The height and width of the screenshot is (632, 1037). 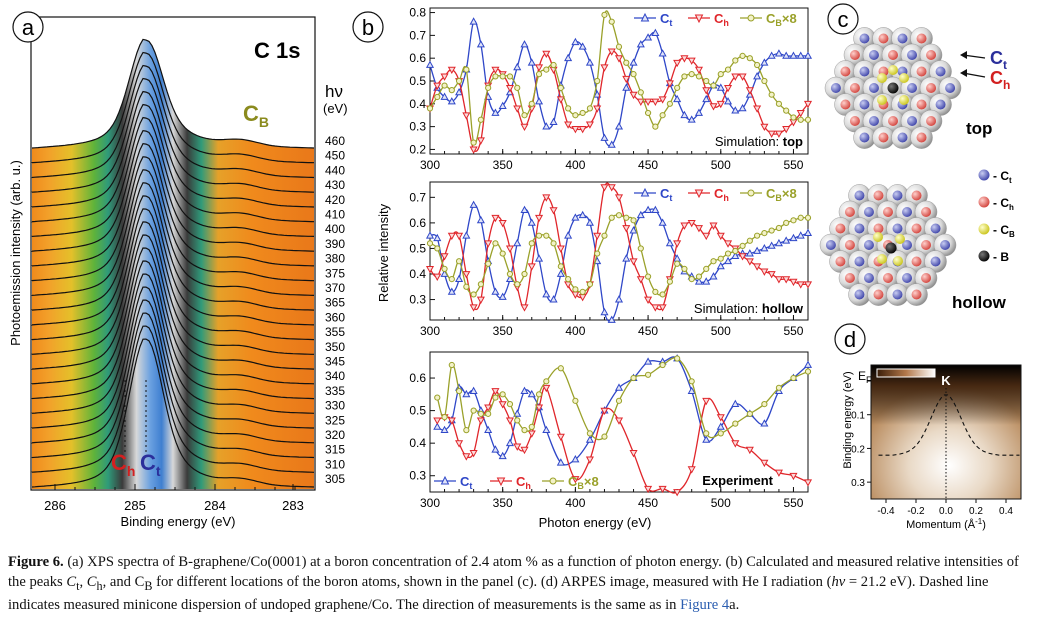 I want to click on xtick-label: 400, so click(x=575, y=331).